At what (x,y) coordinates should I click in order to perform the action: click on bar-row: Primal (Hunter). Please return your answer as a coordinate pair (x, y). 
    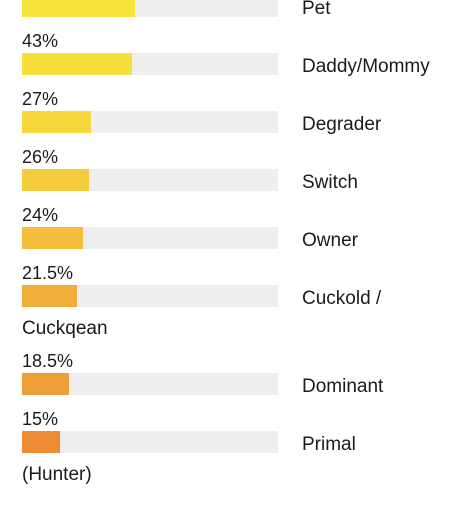
    Looking at the image, I should click on (231, 460).